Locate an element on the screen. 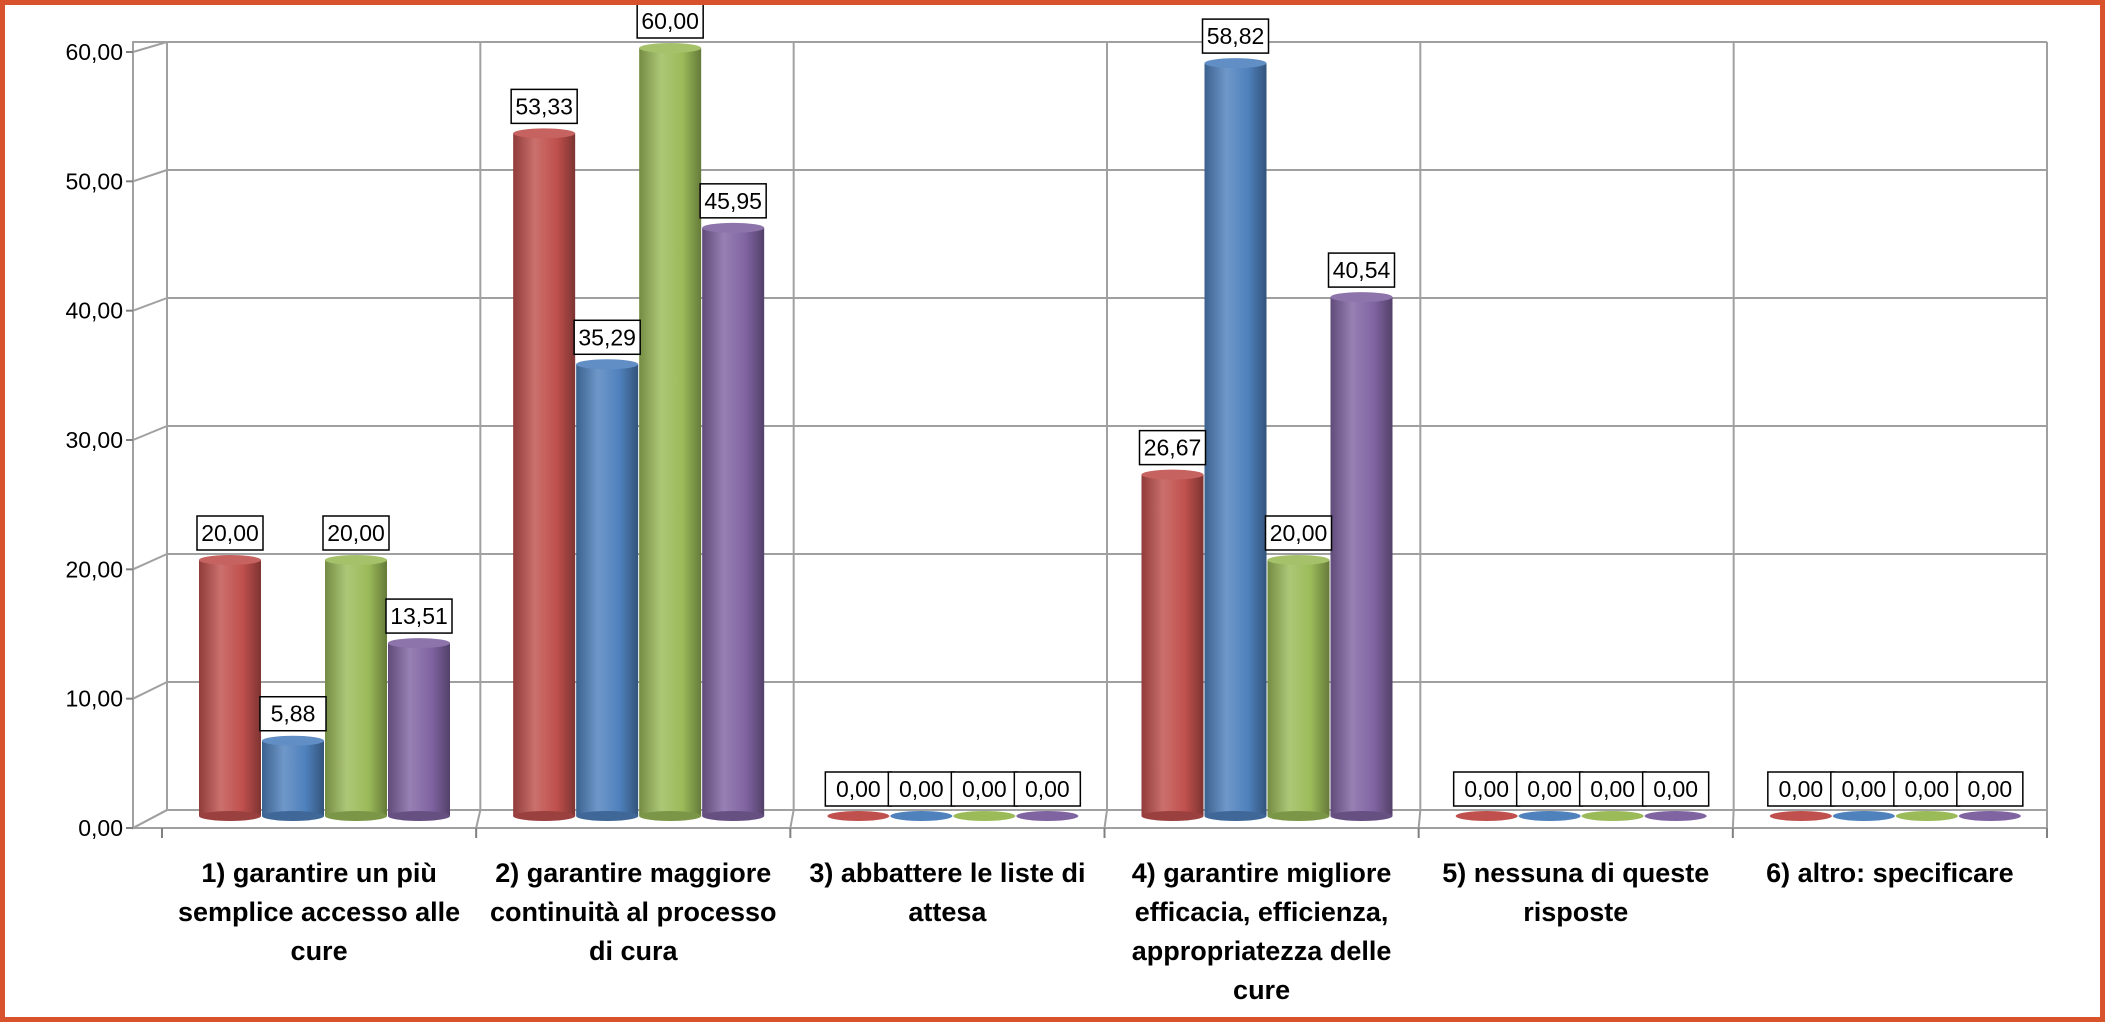 The width and height of the screenshot is (2105, 1022). data-label: 5,88 is located at coordinates (293, 713).